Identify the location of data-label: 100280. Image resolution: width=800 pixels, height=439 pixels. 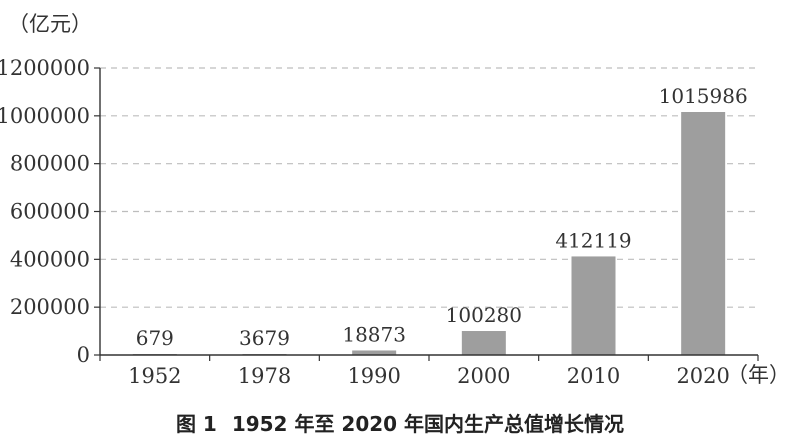
(484, 315).